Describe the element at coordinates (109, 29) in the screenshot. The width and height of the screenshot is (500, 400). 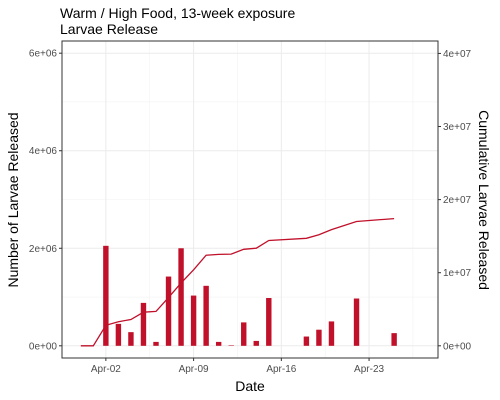
I see `chart-subtitle: Larvae Release` at that location.